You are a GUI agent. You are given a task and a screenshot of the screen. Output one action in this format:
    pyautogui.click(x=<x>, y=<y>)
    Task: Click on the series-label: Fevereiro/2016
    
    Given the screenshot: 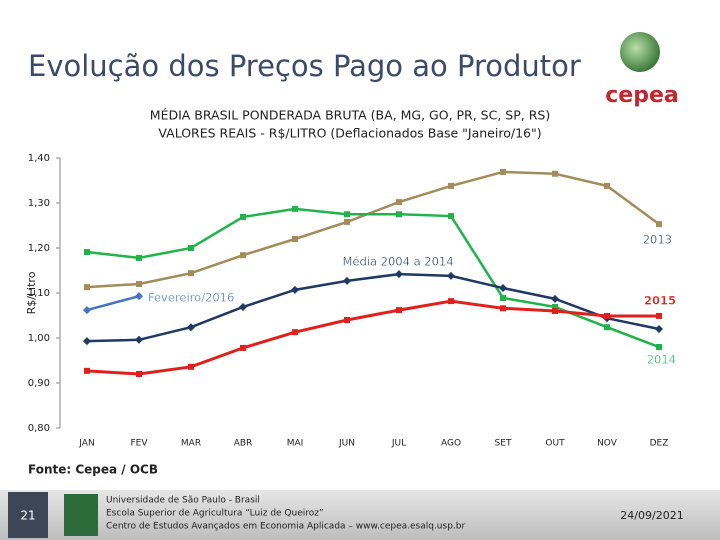 What is the action you would take?
    pyautogui.click(x=191, y=298)
    